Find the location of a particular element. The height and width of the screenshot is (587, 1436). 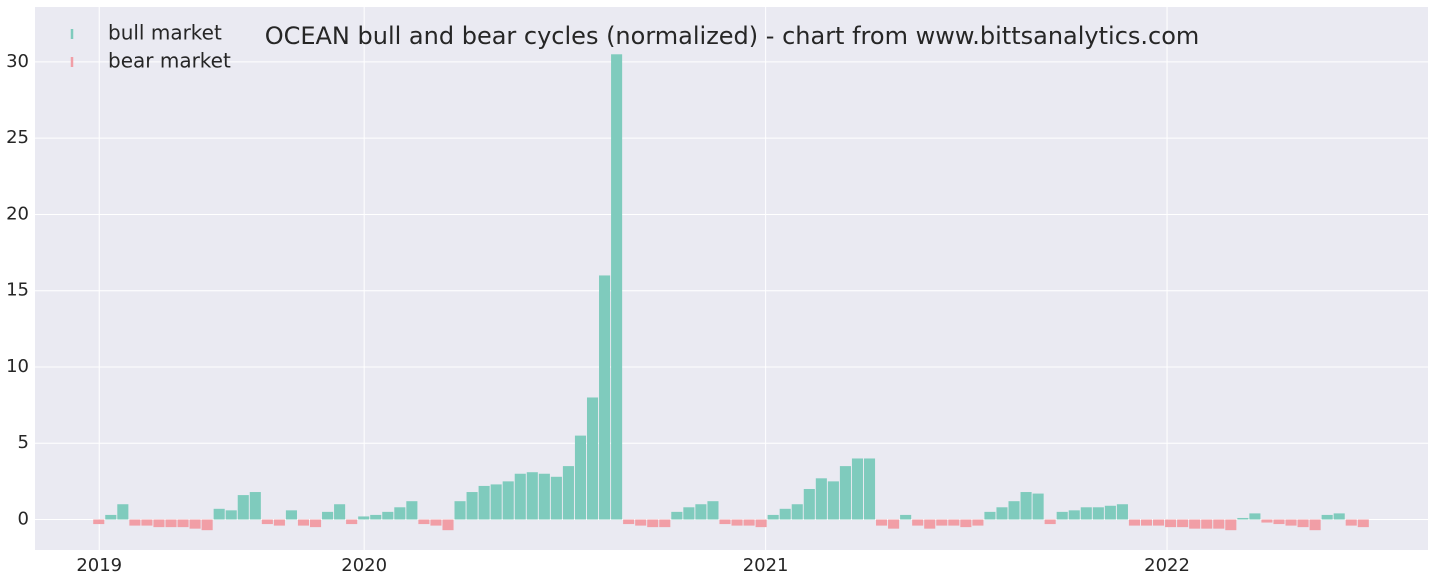

y-tick-label: 30 is located at coordinates (17, 61).